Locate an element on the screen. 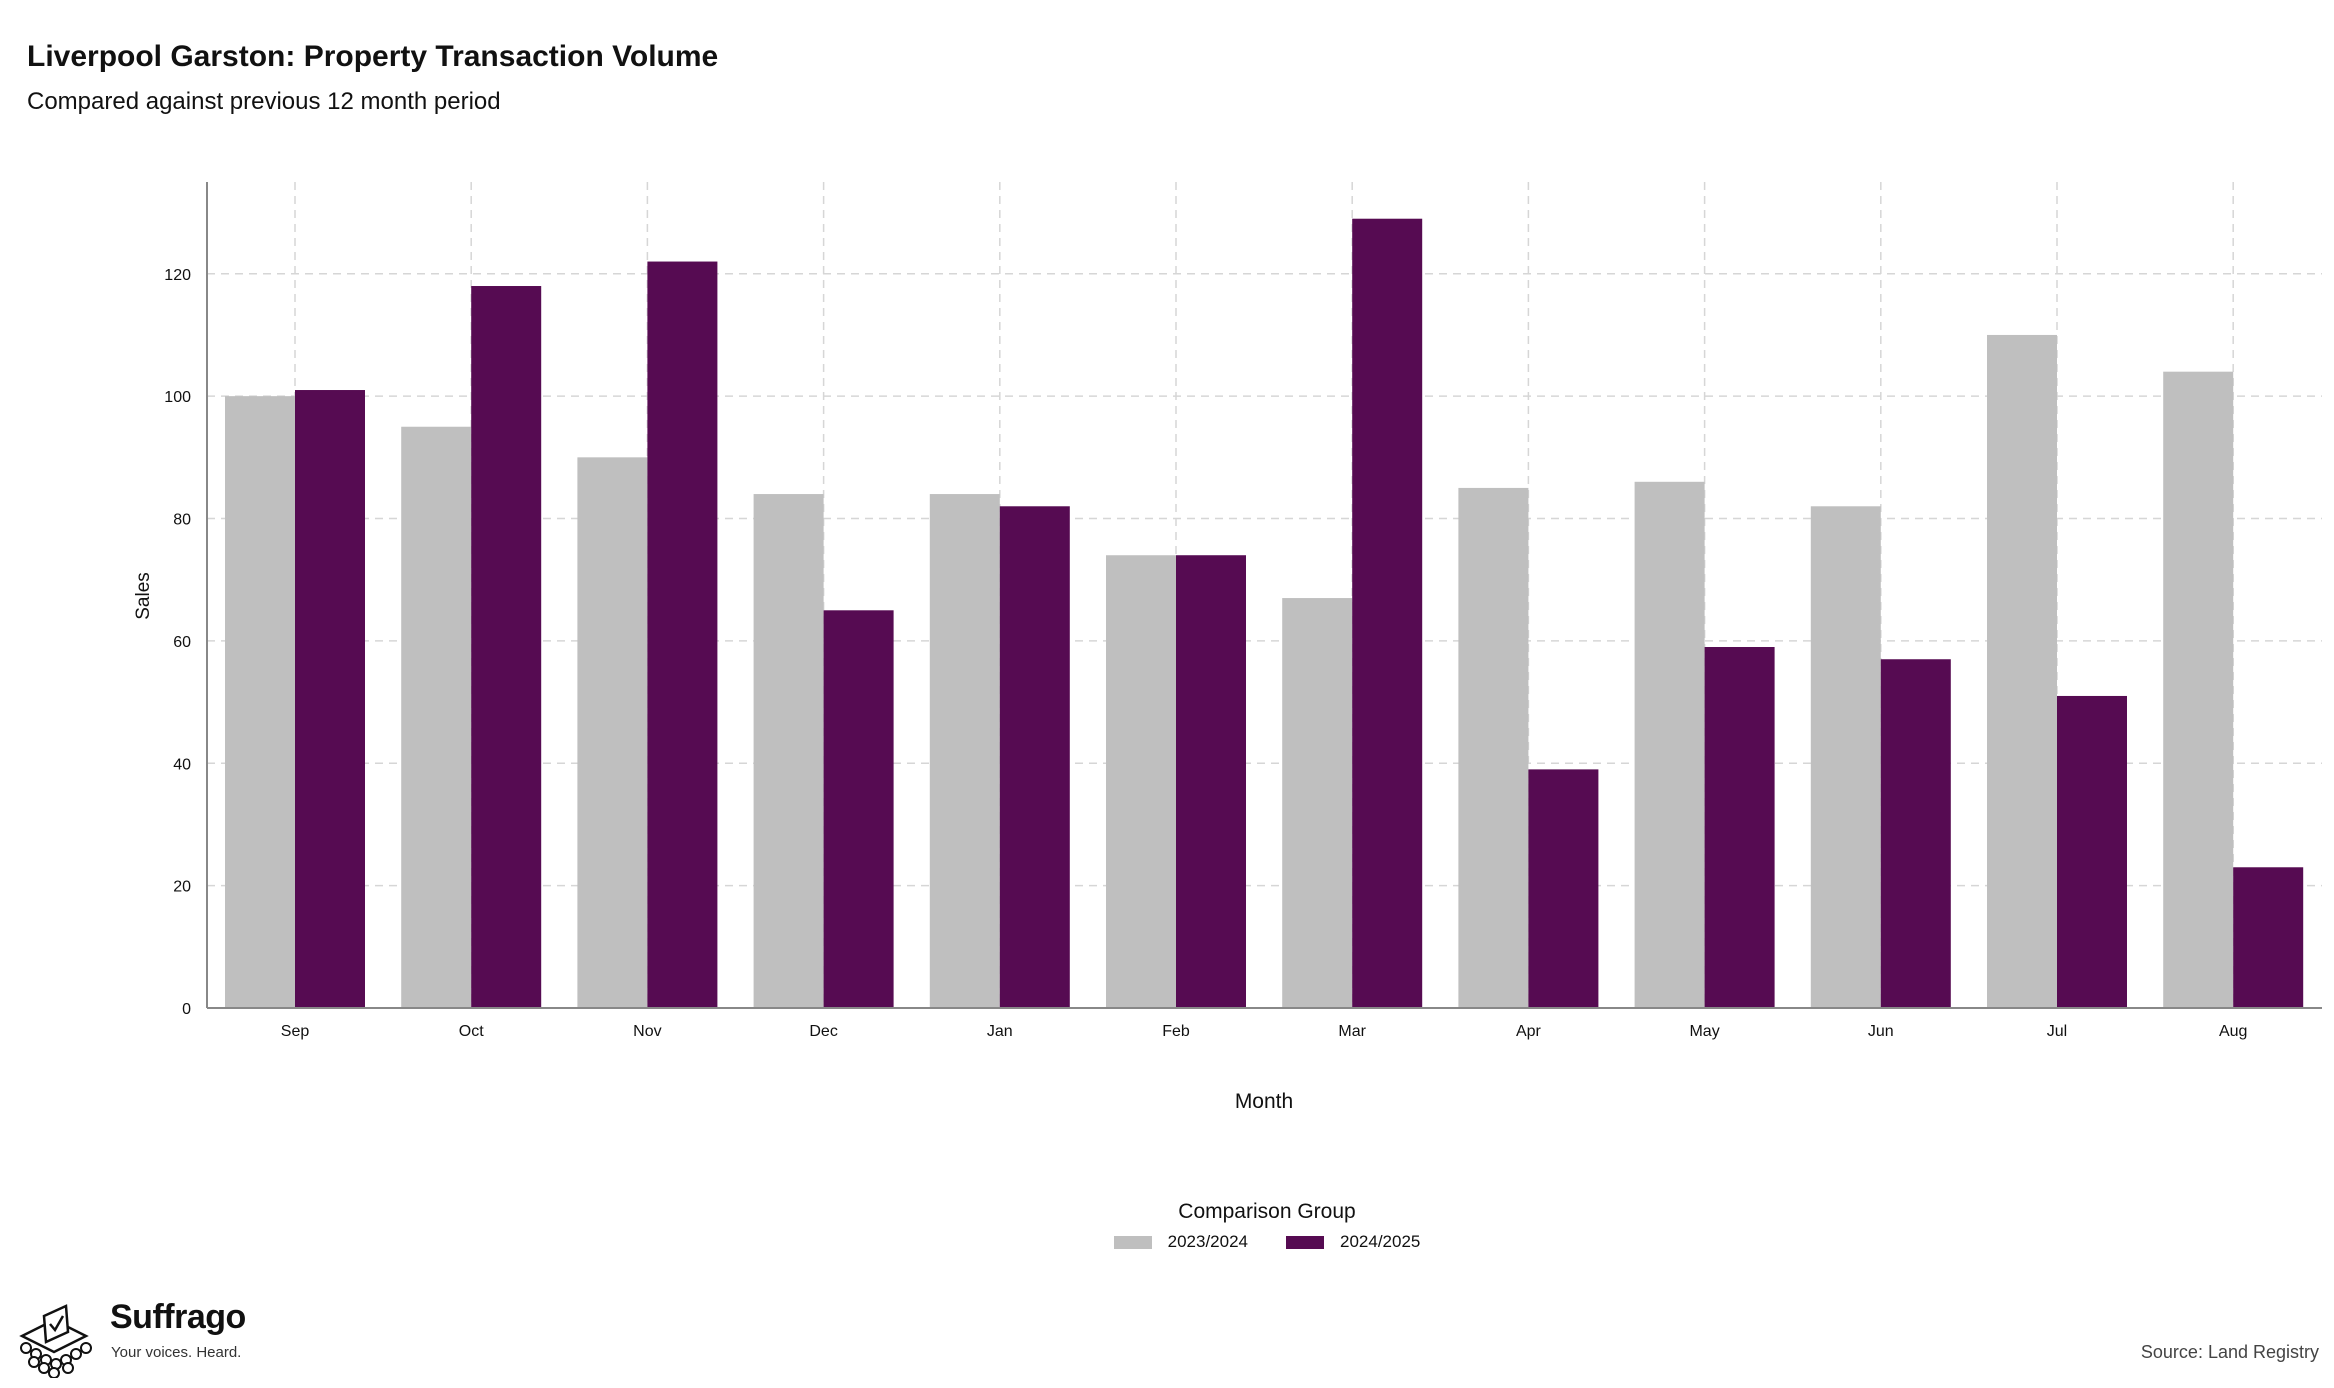 Image resolution: width=2334 pixels, height=1388 pixels. bar-2023-2024-jan is located at coordinates (964, 751).